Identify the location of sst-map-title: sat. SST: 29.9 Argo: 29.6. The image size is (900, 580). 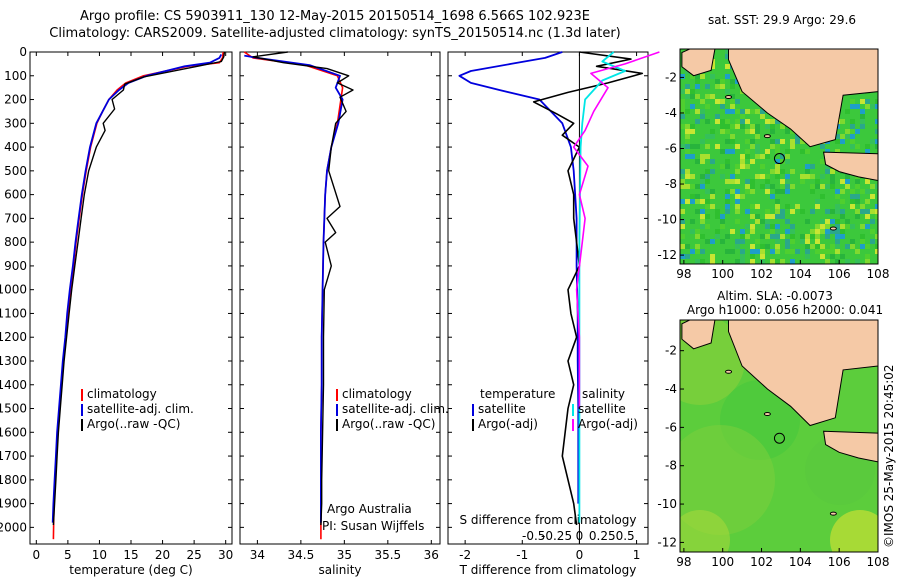
(782, 20).